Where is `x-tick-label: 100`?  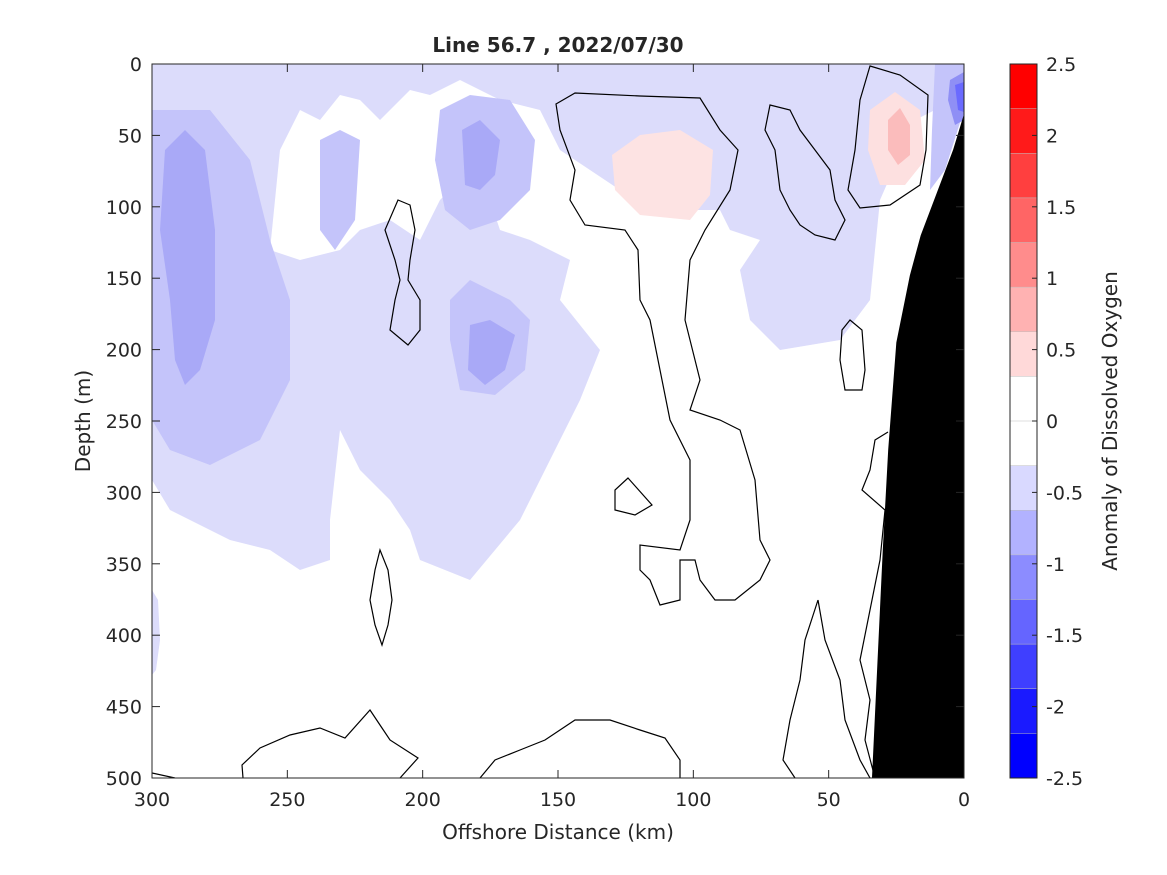
x-tick-label: 100 is located at coordinates (693, 800).